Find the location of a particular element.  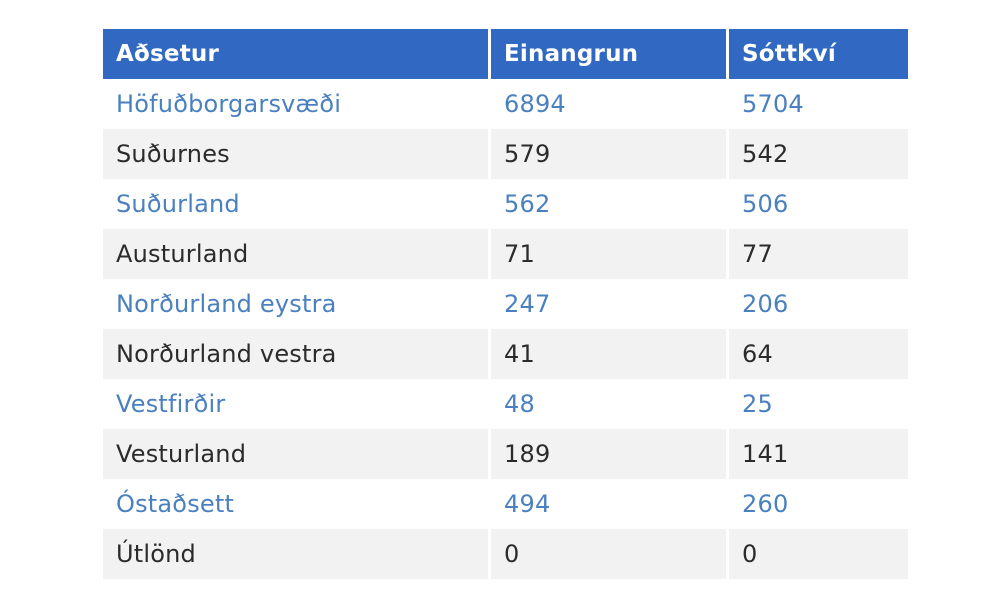

isolation-cell: 6894 is located at coordinates (608, 104).